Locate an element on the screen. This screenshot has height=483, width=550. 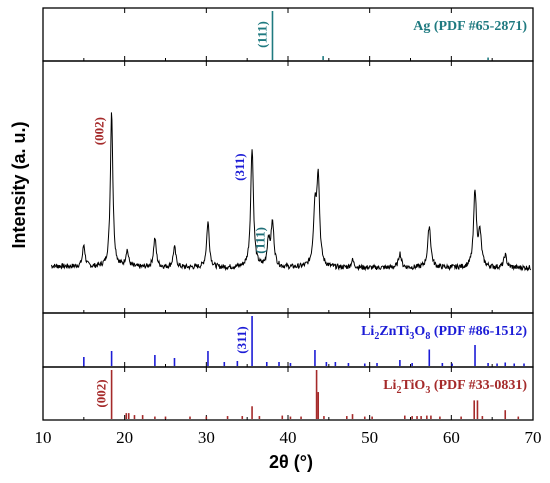
reference-label: Ag (PDF #65-2871) is located at coordinates (470, 26).